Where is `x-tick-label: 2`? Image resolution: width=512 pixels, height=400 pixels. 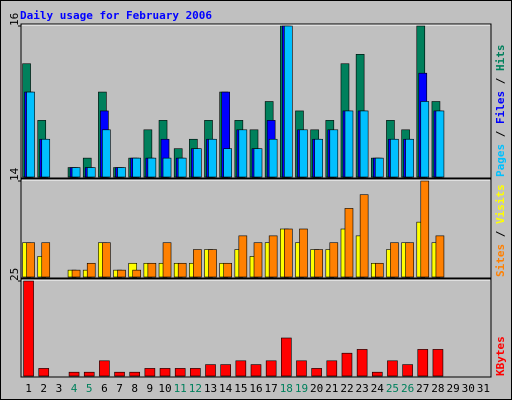
x-tick-label: 2 is located at coordinates (43, 388).